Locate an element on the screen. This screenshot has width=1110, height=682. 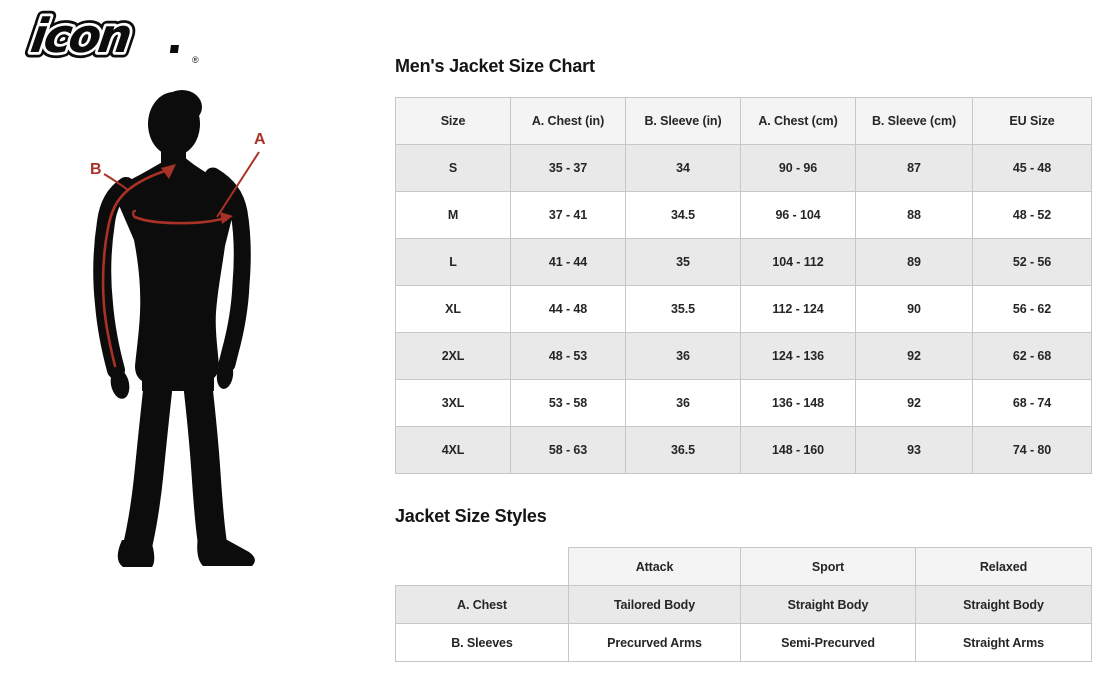
column-header-chest-cm: A. Chest (cm) is located at coordinates (798, 121).